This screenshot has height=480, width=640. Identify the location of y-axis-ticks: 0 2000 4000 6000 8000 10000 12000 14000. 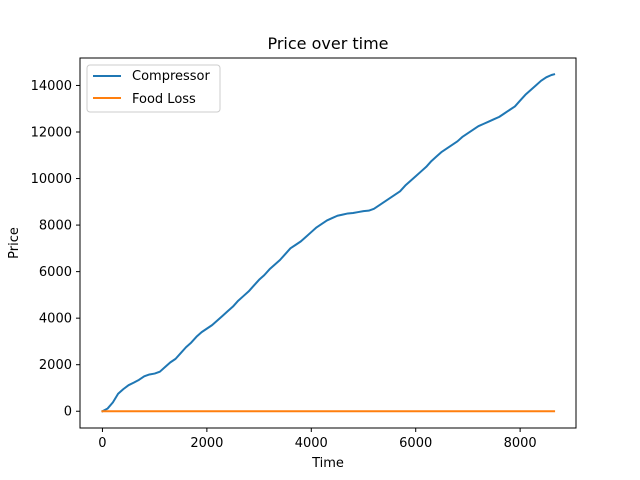
(55, 249).